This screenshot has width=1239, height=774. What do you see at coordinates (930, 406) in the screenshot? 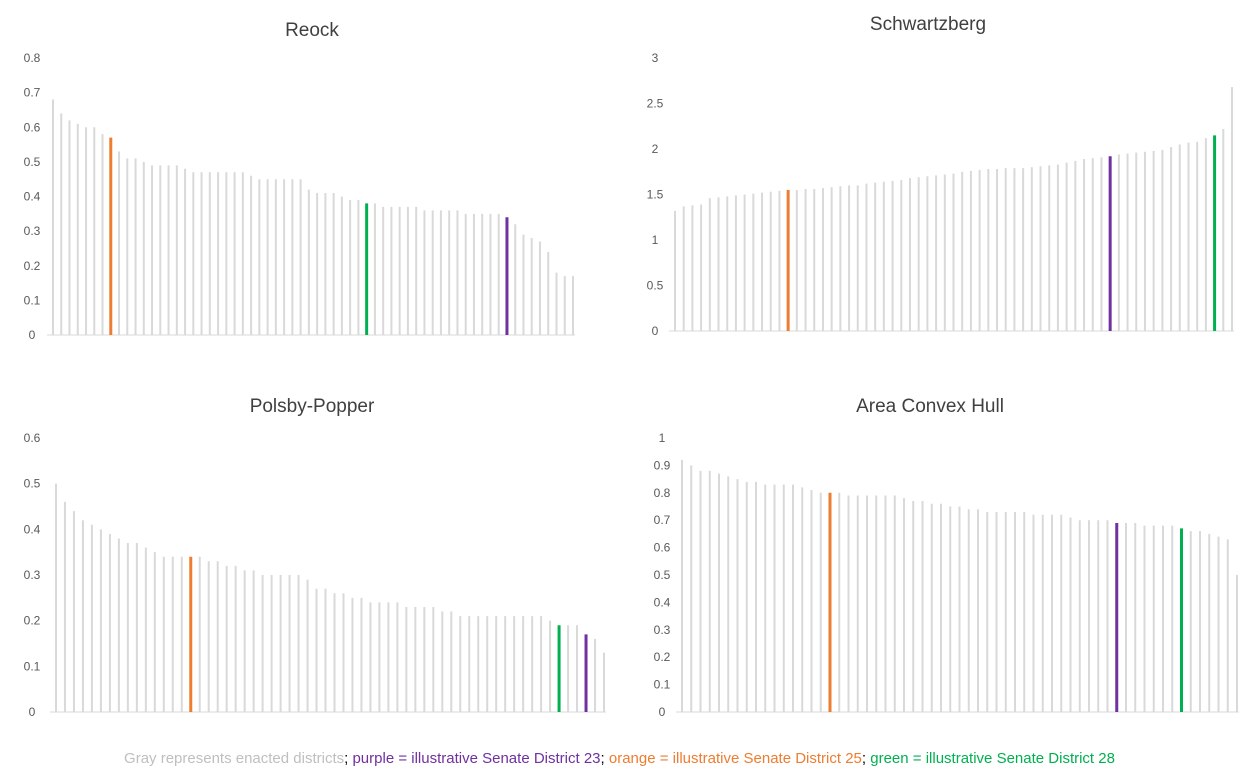
I see `chart-title: Area Convex Hull` at bounding box center [930, 406].